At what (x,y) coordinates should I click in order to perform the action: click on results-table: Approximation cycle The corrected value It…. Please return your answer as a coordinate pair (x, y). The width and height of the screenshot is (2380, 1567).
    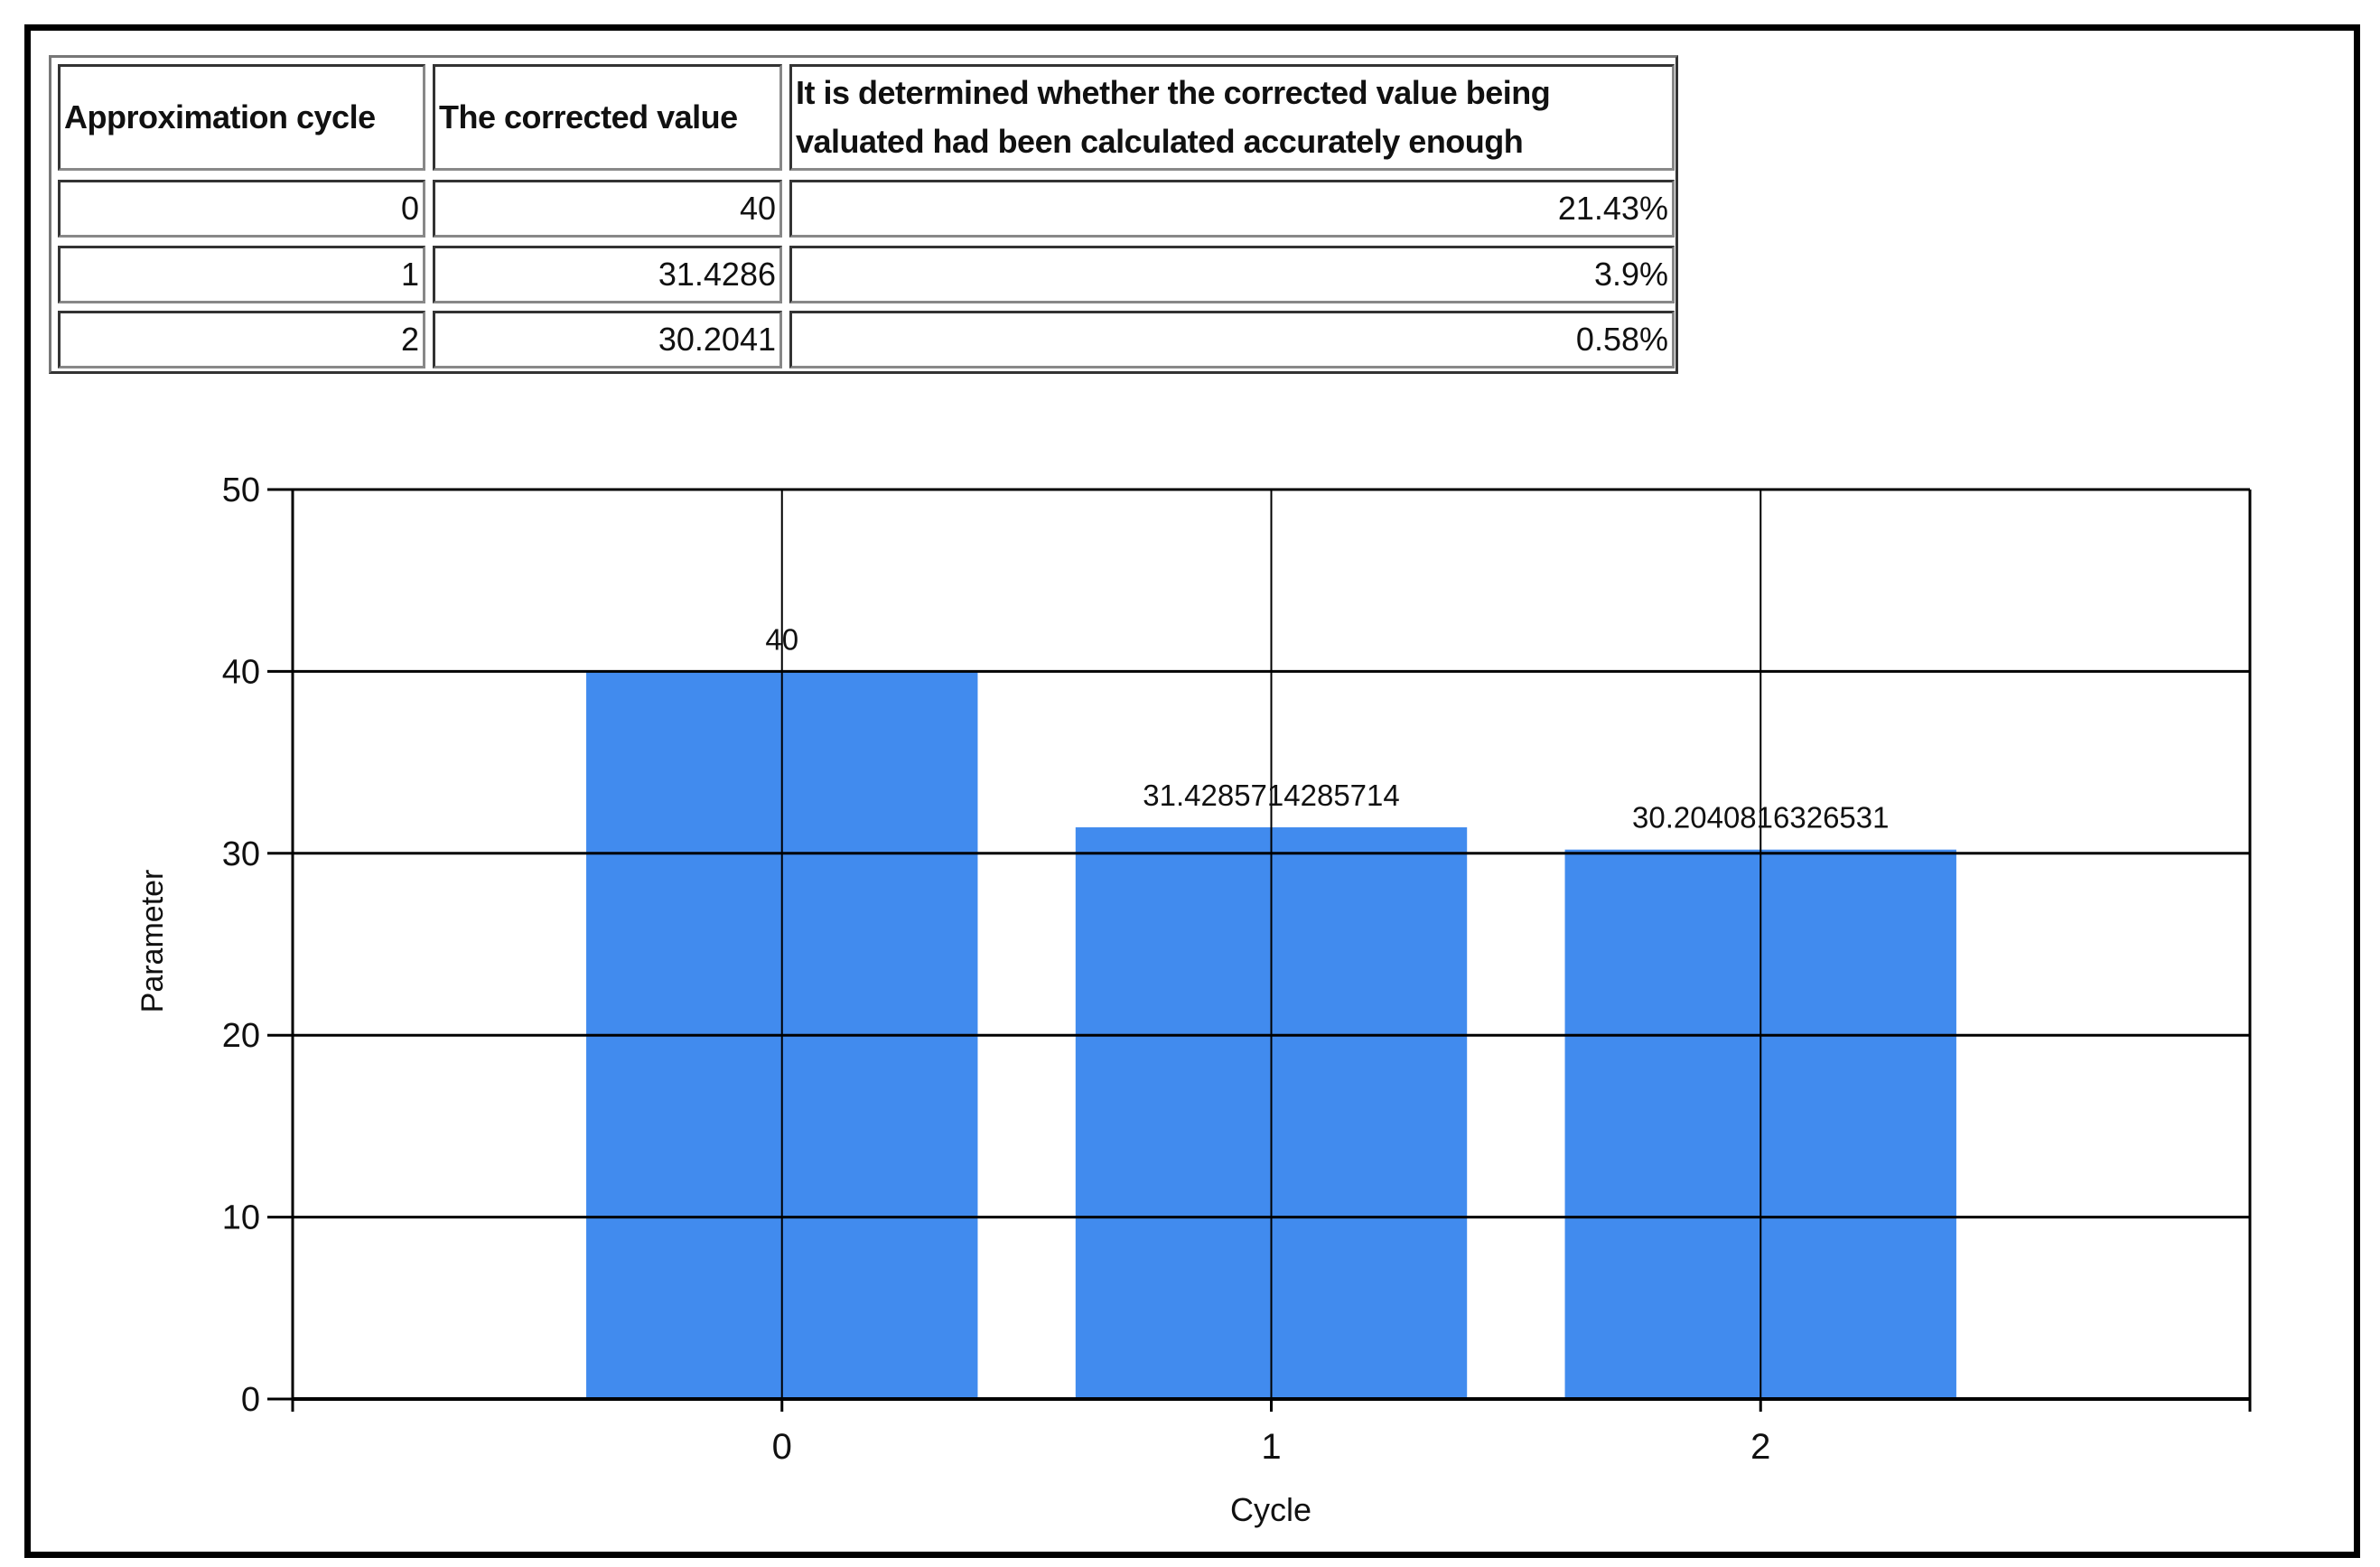
    Looking at the image, I should click on (863, 214).